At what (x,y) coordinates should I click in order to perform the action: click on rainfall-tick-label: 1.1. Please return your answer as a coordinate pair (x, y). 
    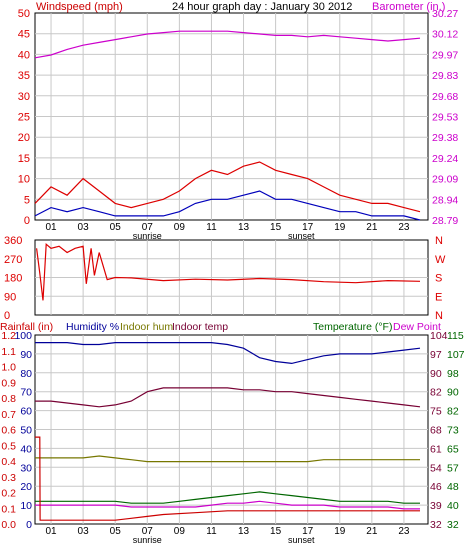
    Looking at the image, I should click on (8, 352).